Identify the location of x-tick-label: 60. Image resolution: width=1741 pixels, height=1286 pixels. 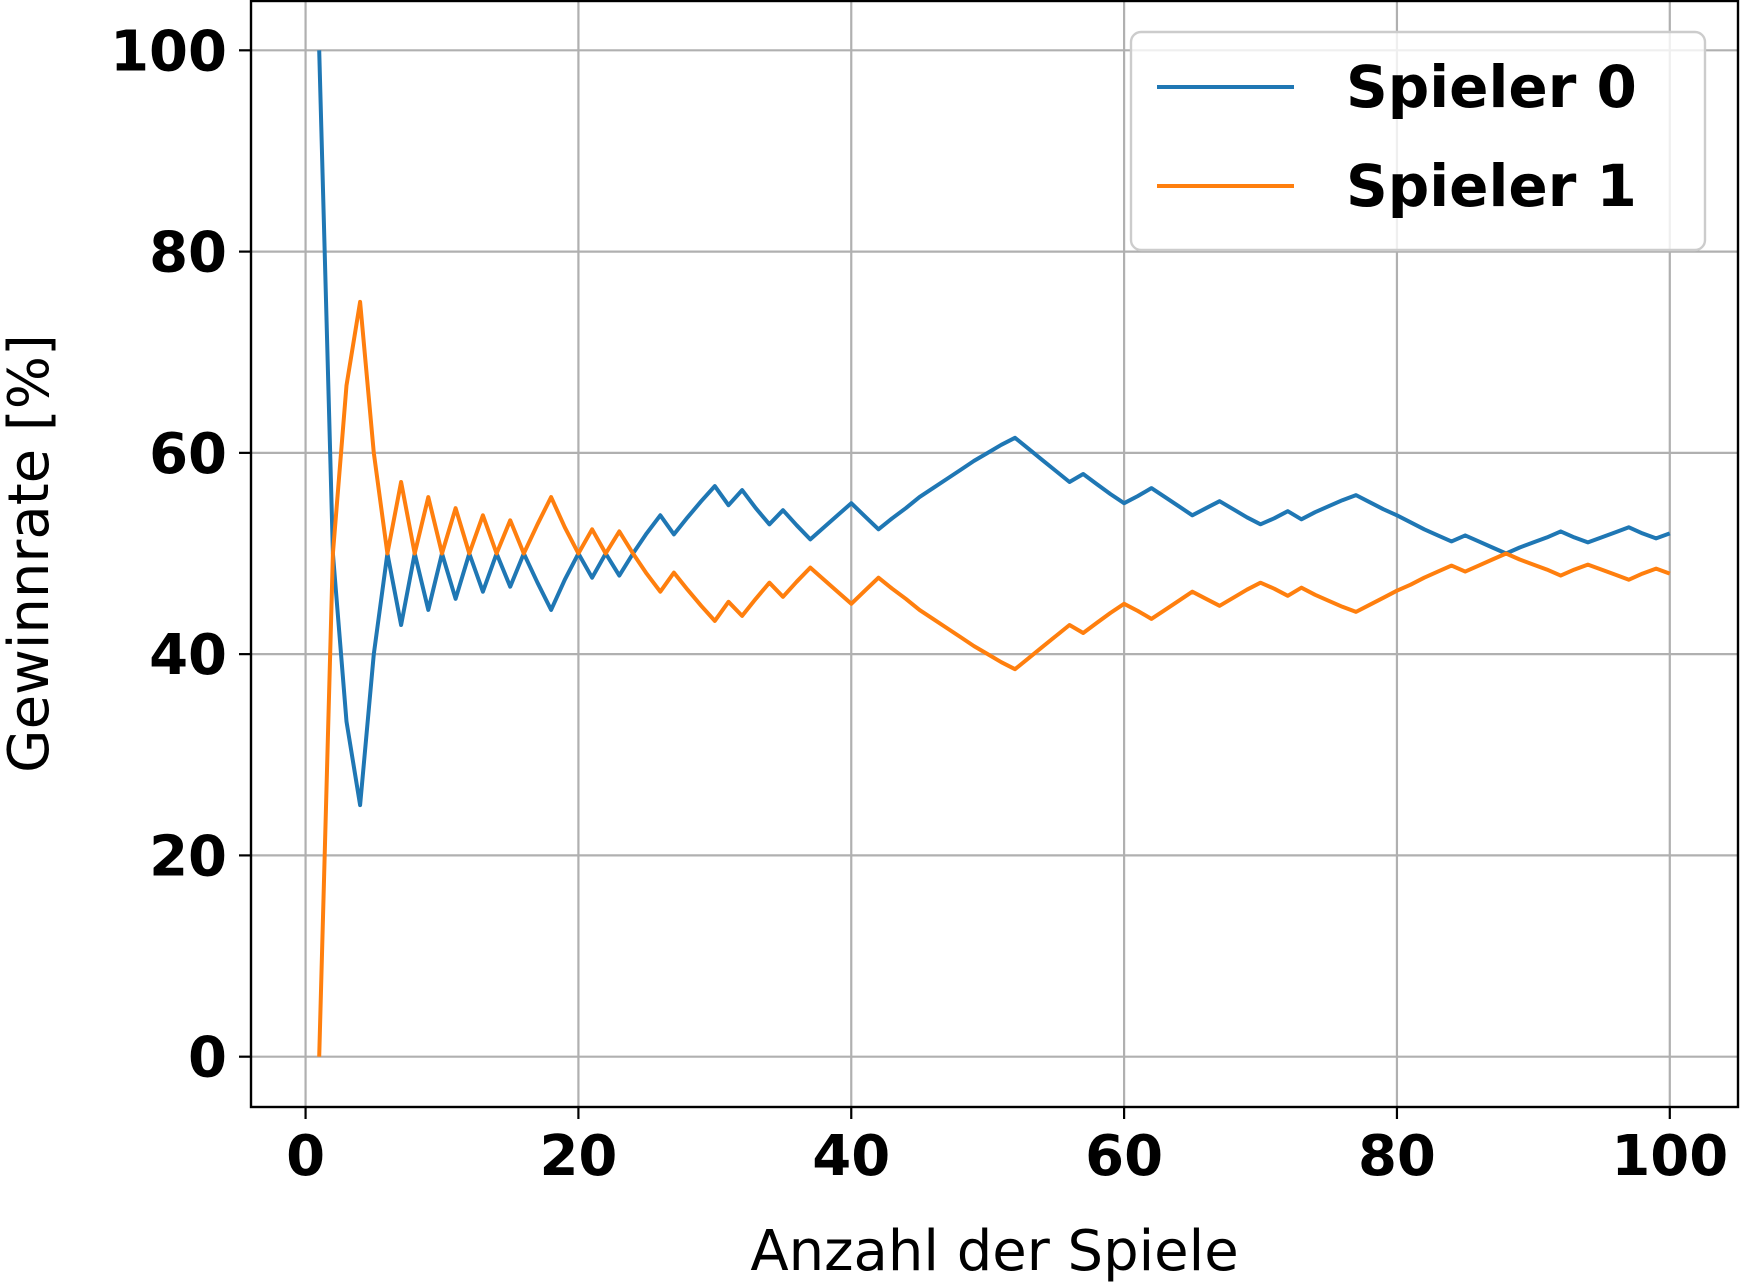
(1124, 1156).